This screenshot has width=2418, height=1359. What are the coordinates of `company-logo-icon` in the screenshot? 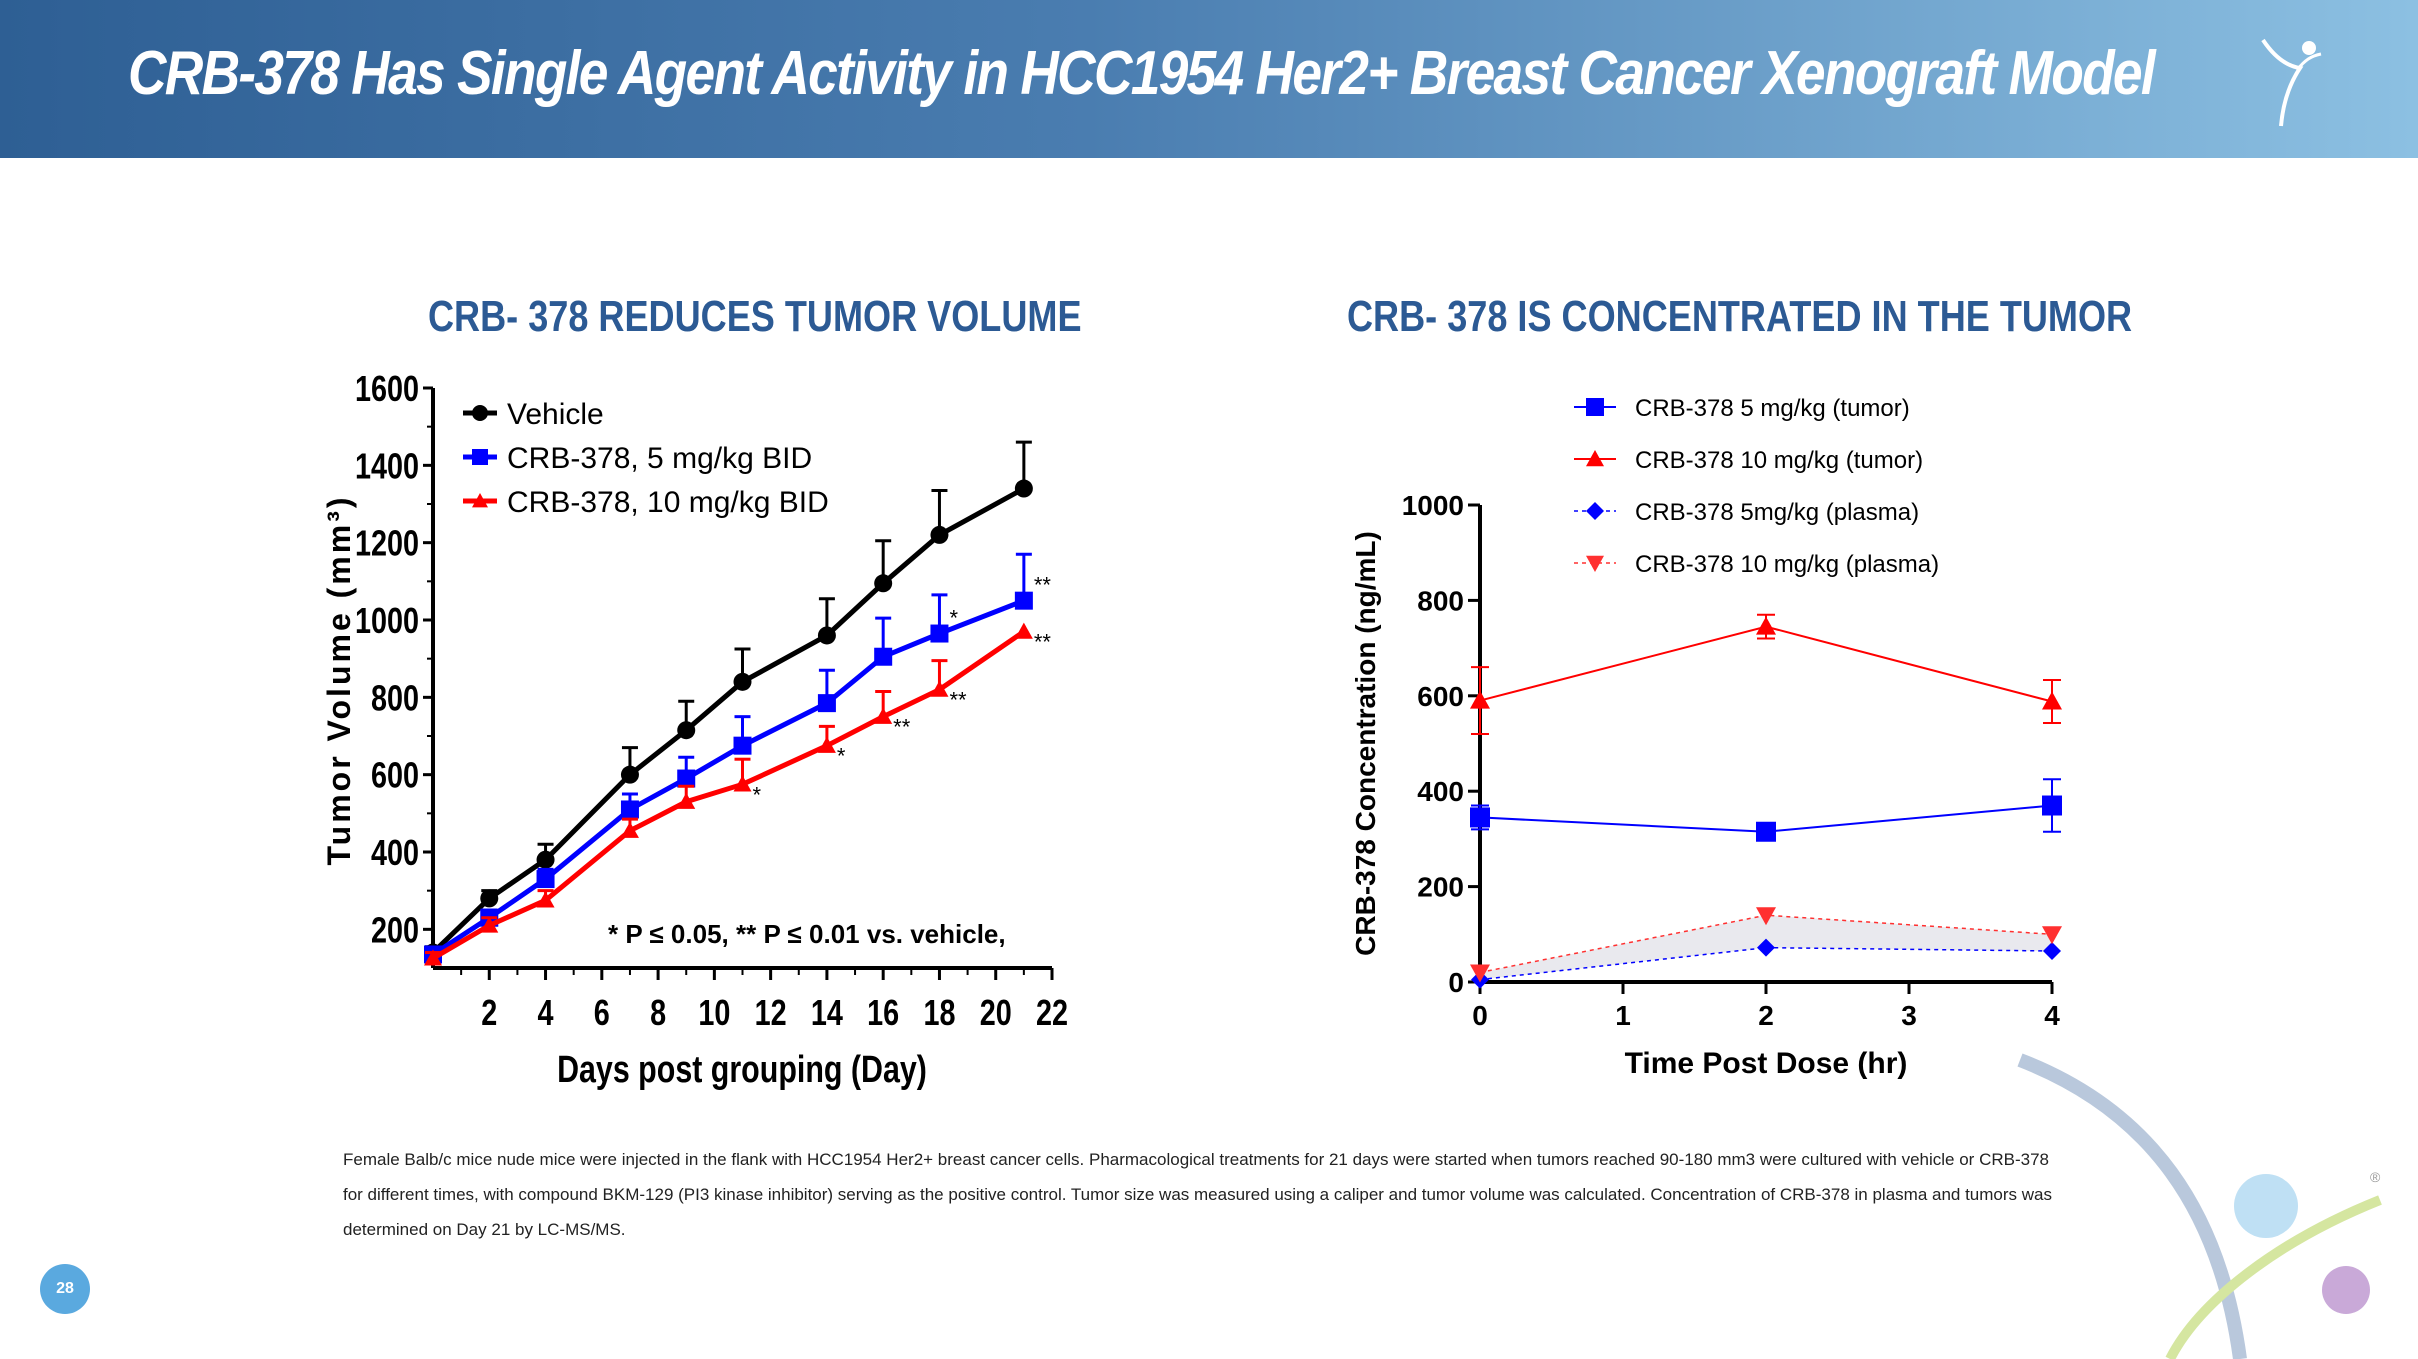 It's located at (2291, 82).